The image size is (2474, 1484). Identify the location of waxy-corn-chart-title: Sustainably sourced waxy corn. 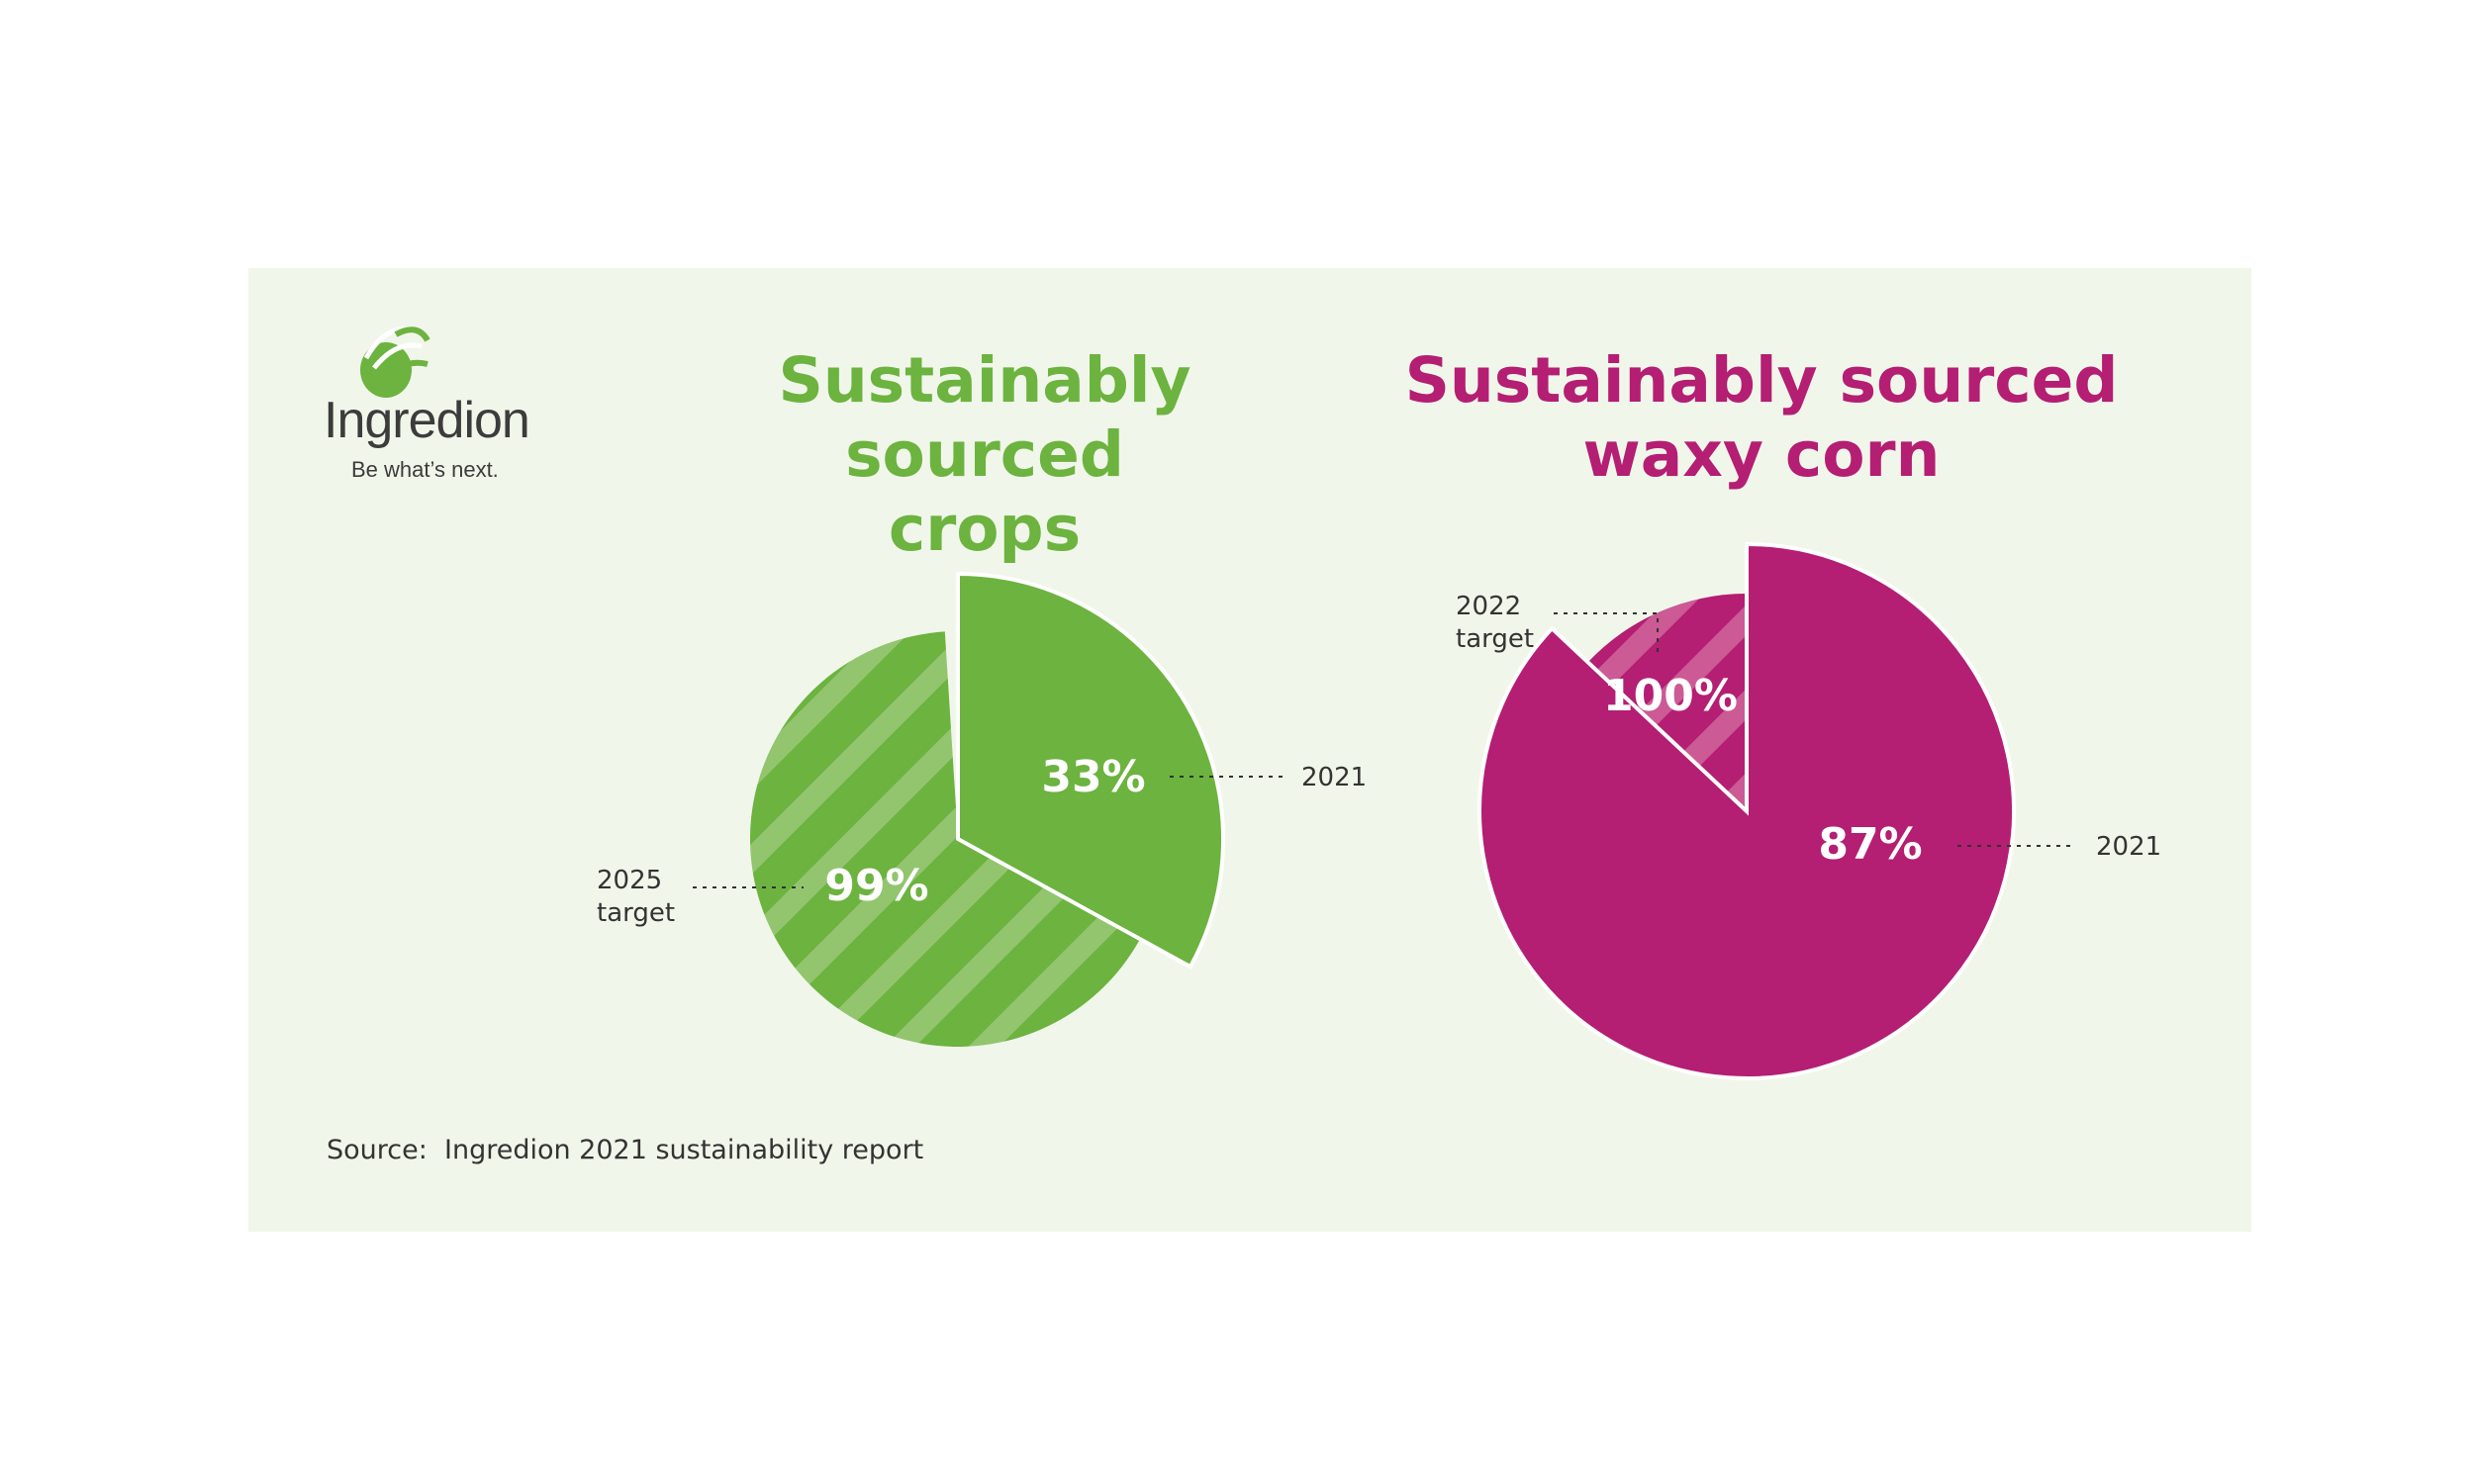
(1762, 417).